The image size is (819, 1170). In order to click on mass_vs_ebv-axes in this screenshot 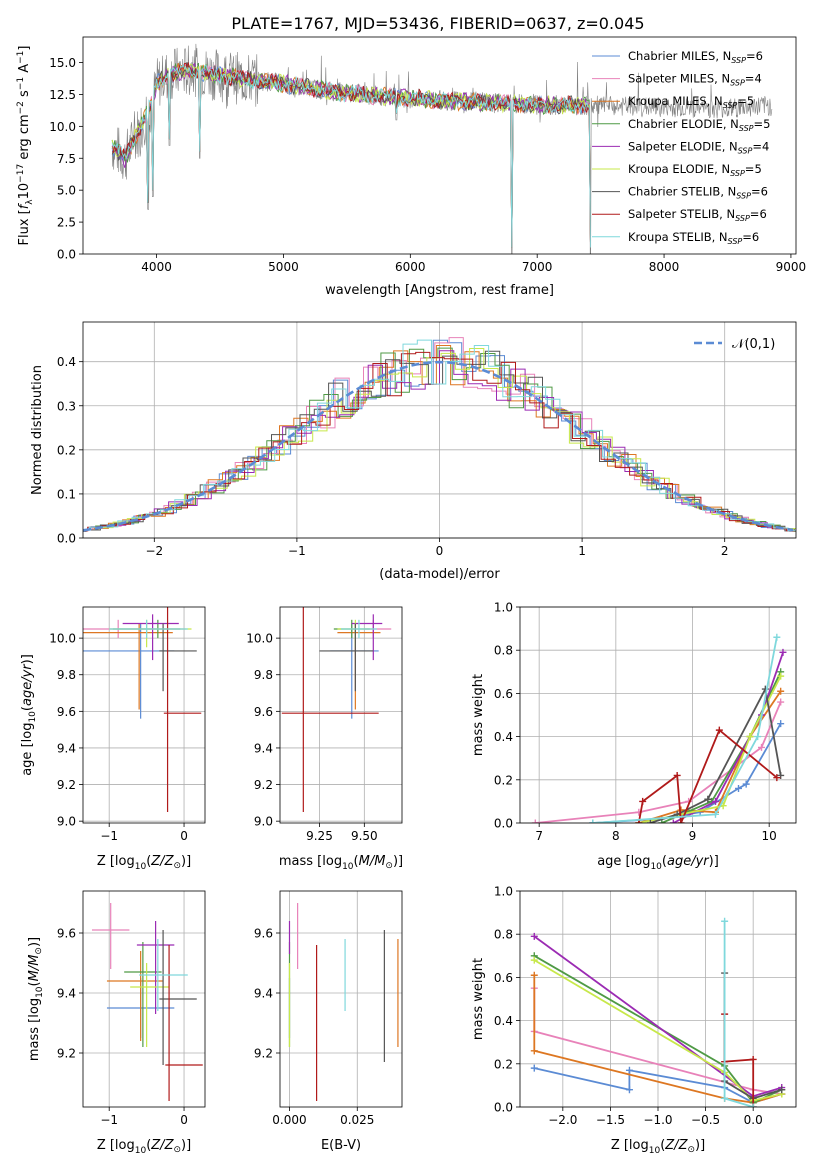, I will do `click(341, 999)`.